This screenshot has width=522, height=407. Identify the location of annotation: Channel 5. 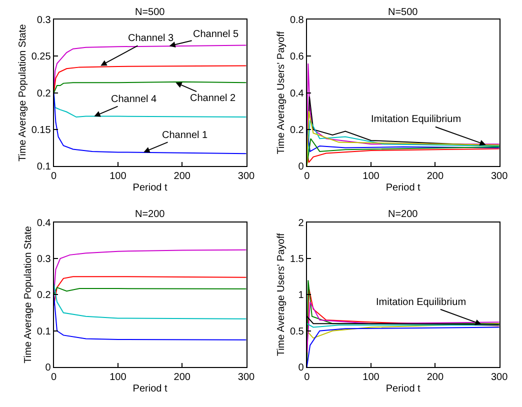
(216, 34).